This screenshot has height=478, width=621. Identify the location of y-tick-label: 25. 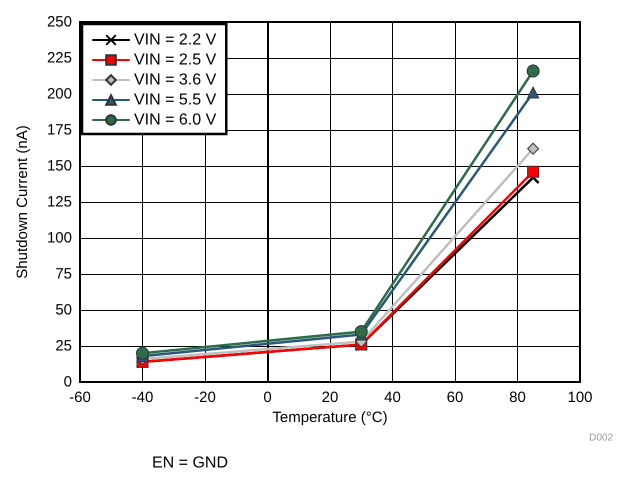
(63, 346).